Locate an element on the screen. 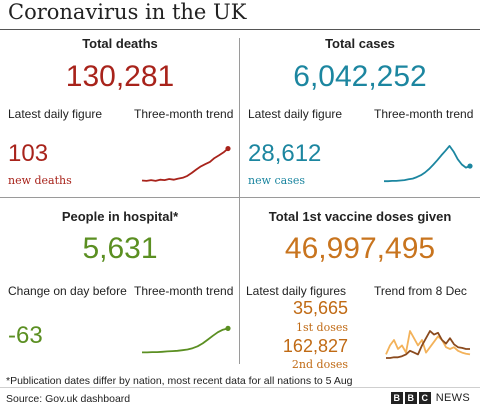 The width and height of the screenshot is (480, 408). bottom-rule is located at coordinates (240, 387).